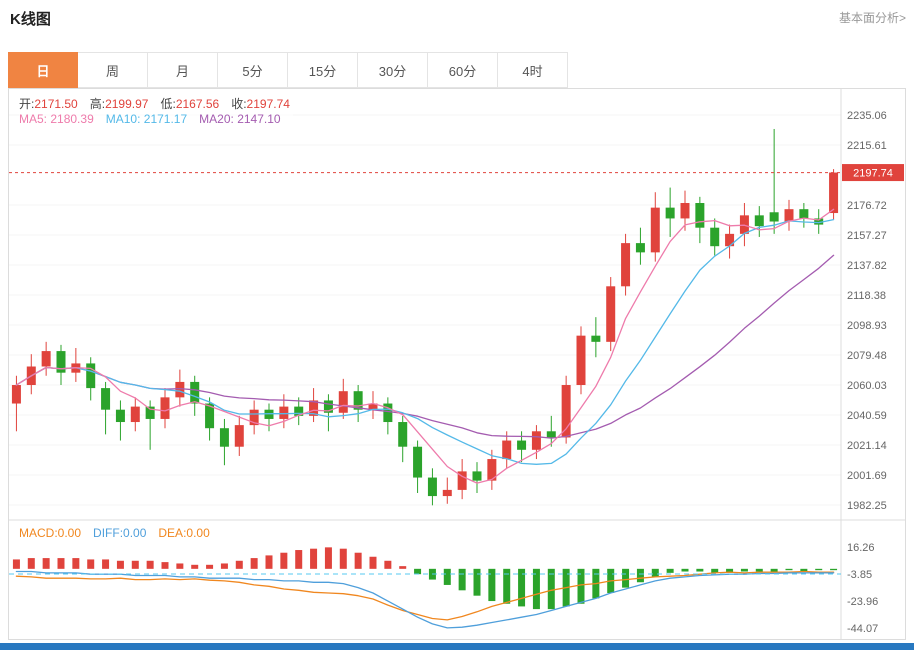  Describe the element at coordinates (38, 533) in the screenshot. I see `macd-label: MACD:` at that location.